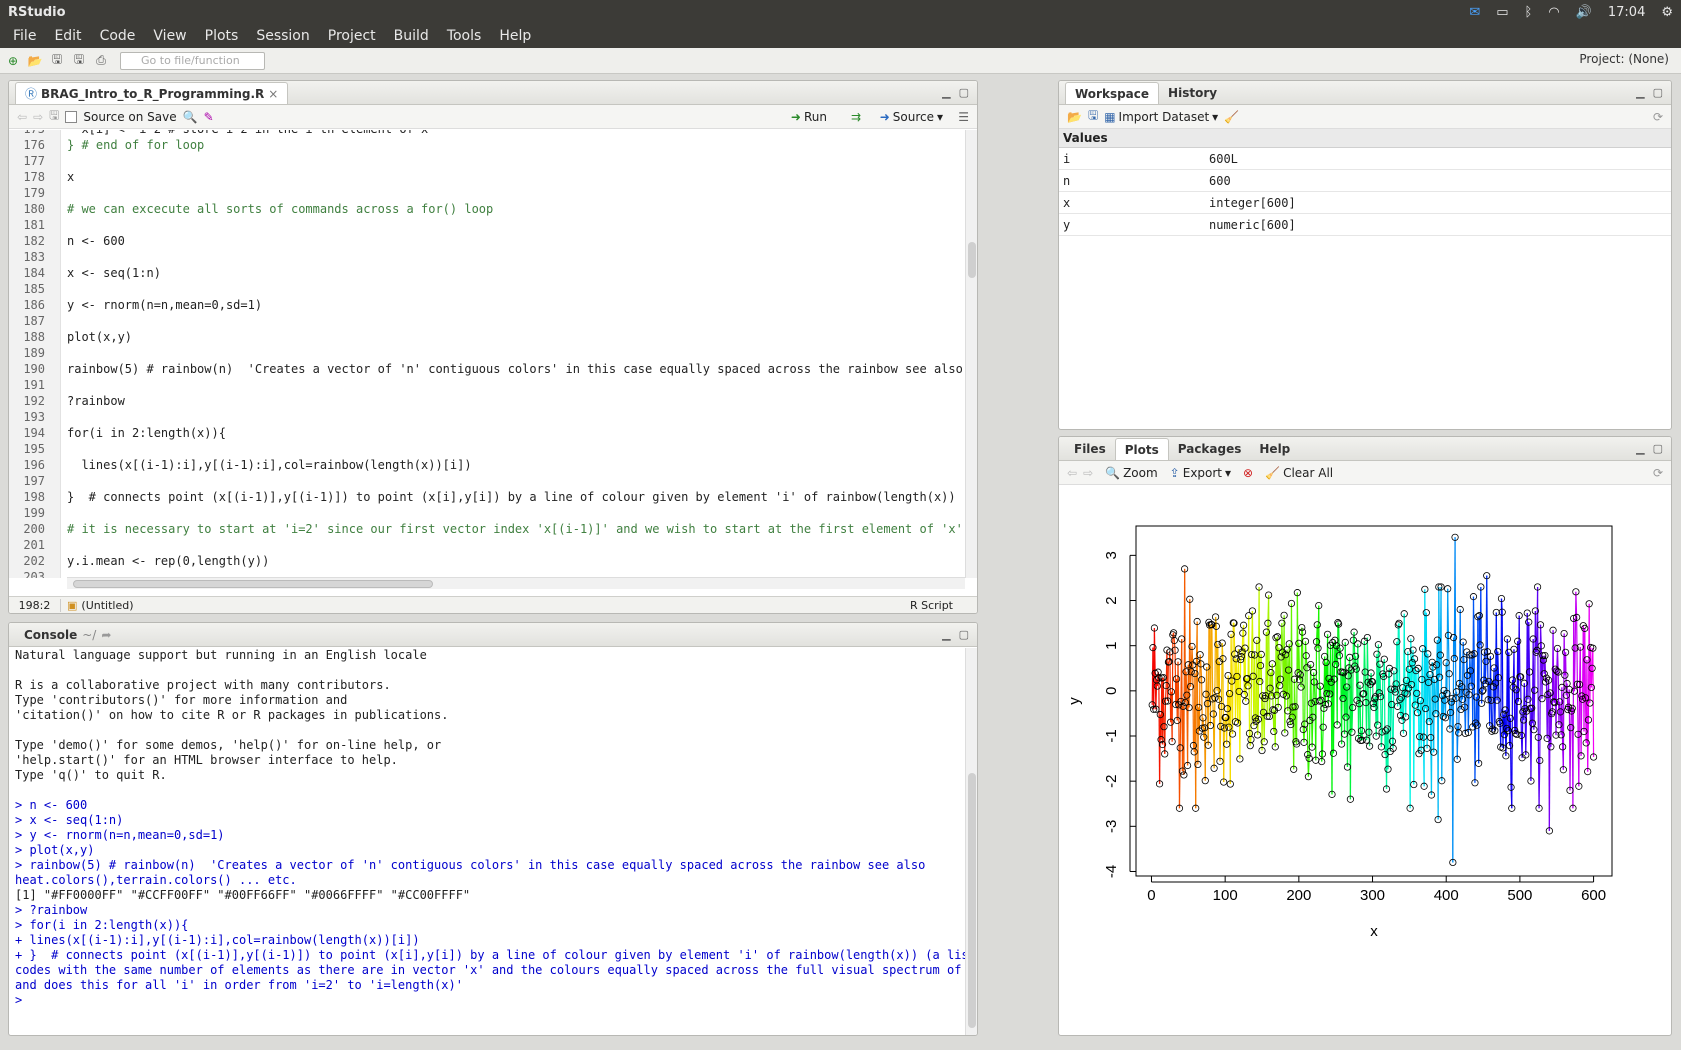 The image size is (1681, 1050). What do you see at coordinates (54, 115) in the screenshot?
I see `save-doc-icon: 🖫` at bounding box center [54, 115].